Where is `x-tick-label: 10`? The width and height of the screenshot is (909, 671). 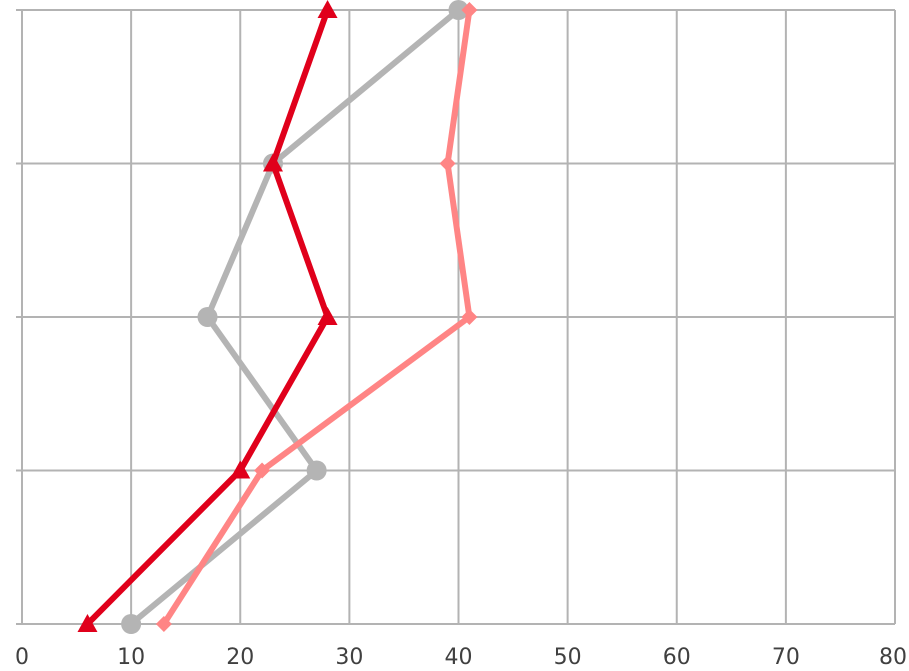
x-tick-label: 10 is located at coordinates (131, 657).